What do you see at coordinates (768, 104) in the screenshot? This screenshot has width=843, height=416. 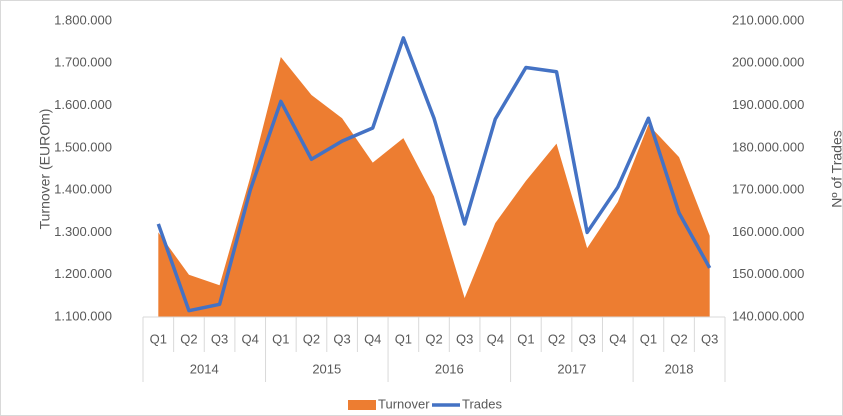 I see `y2-tick-label: 190.000.000` at bounding box center [768, 104].